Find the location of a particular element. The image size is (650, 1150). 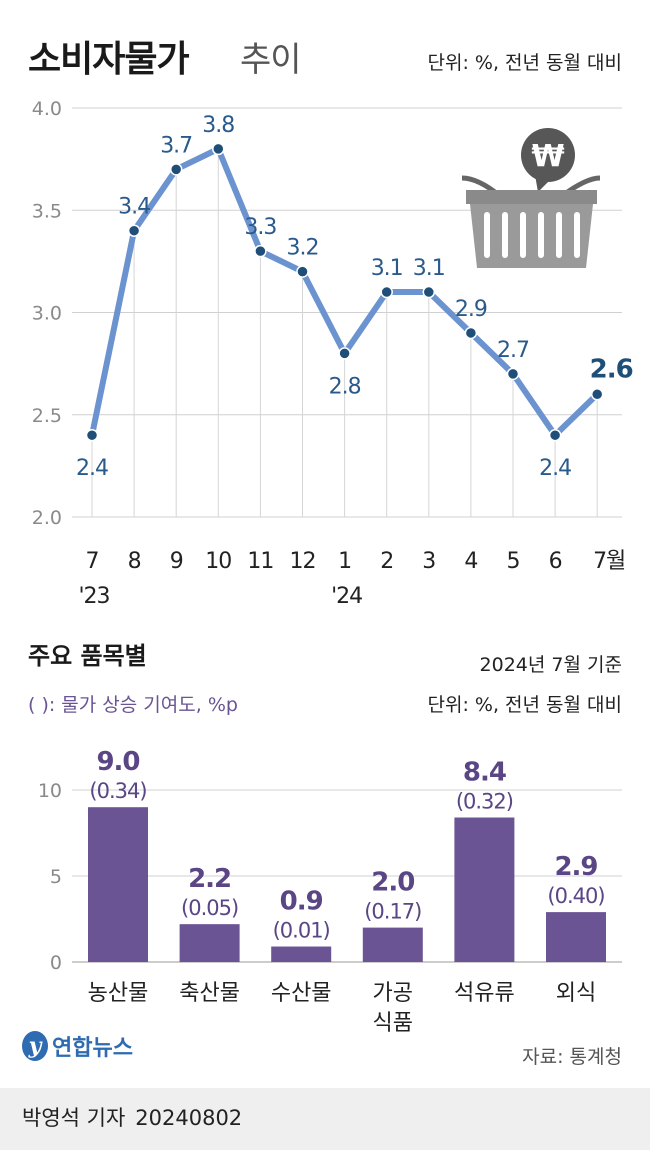

y-tick-label: 0 is located at coordinates (56, 963).